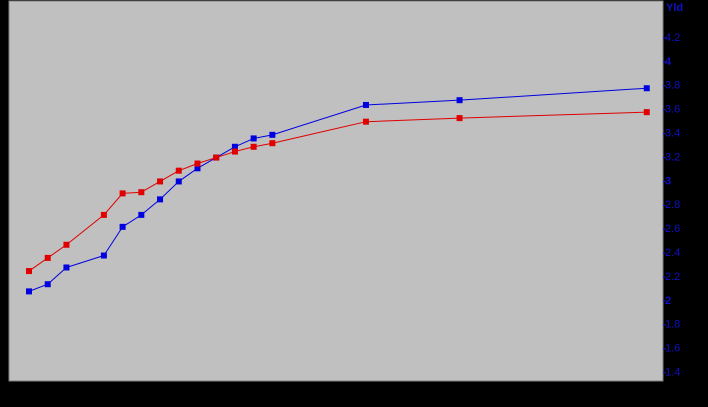 The image size is (708, 407). I want to click on y-tick-label: 4.2, so click(672, 38).